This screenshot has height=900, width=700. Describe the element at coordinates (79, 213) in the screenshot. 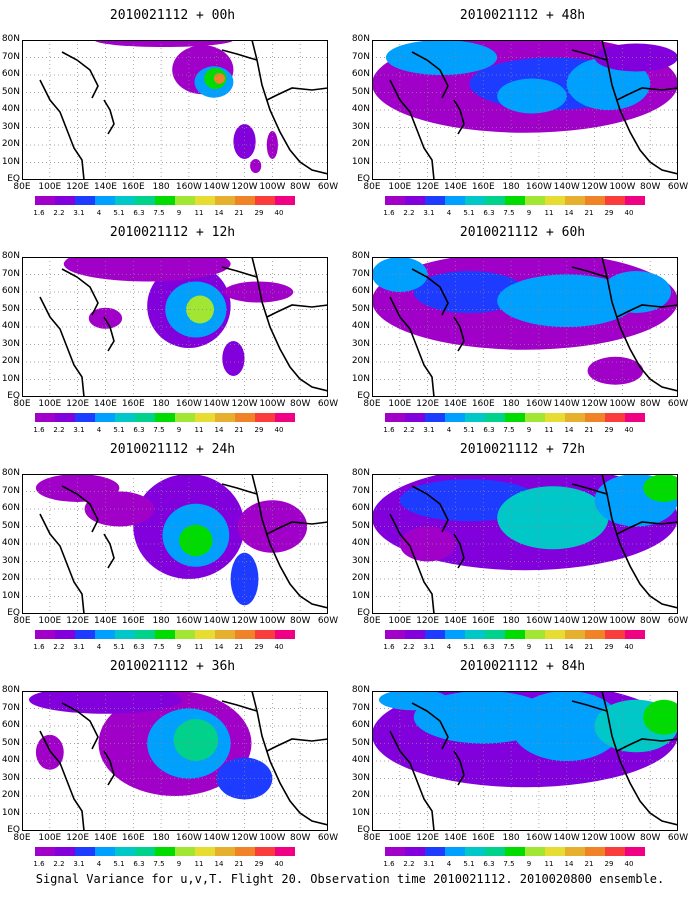

I see `colorbar-label: 3.1` at that location.